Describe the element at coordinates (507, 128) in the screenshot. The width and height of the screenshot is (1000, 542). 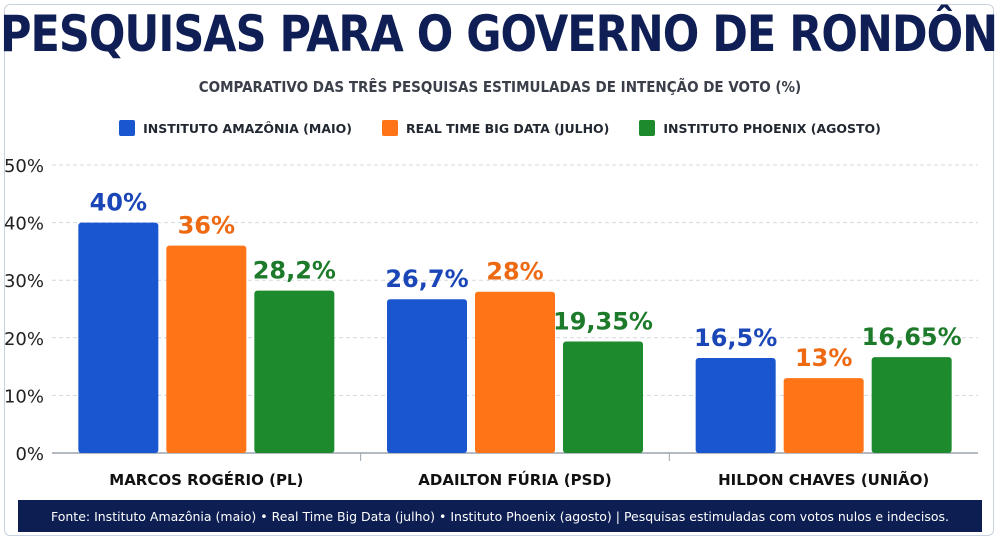
I see `legend-label: REAL TIME BIG DATA (JULHO)` at that location.